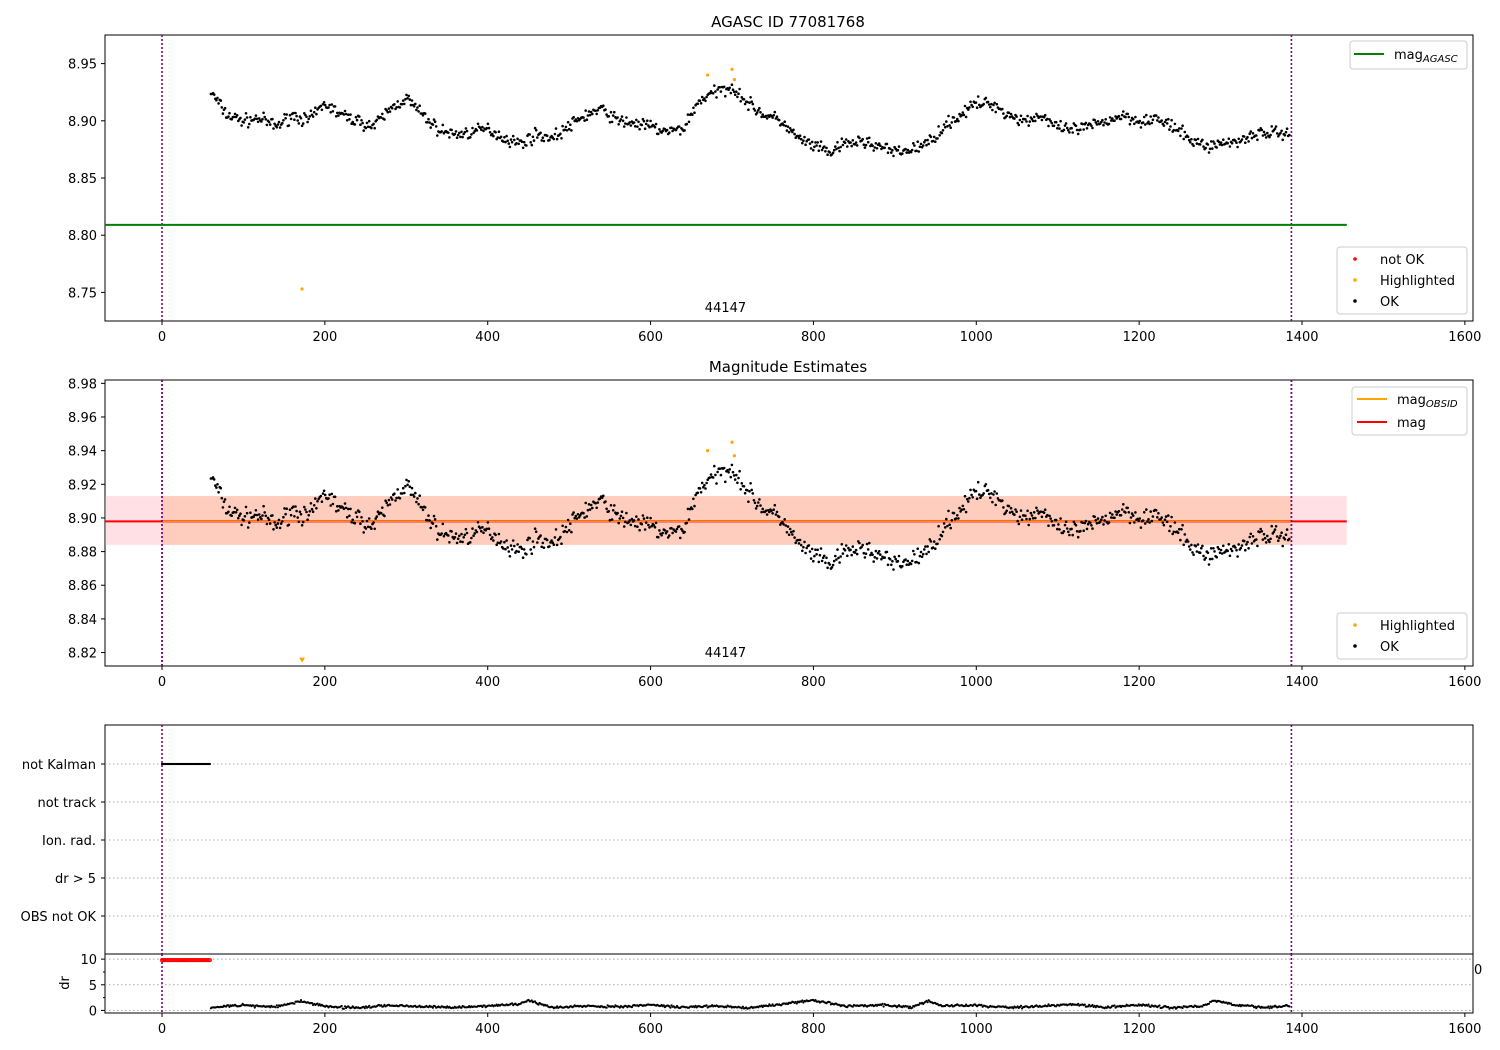 The width and height of the screenshot is (1500, 1050). What do you see at coordinates (302, 660) in the screenshot?
I see `data-point-highlighted-out-of-range` at bounding box center [302, 660].